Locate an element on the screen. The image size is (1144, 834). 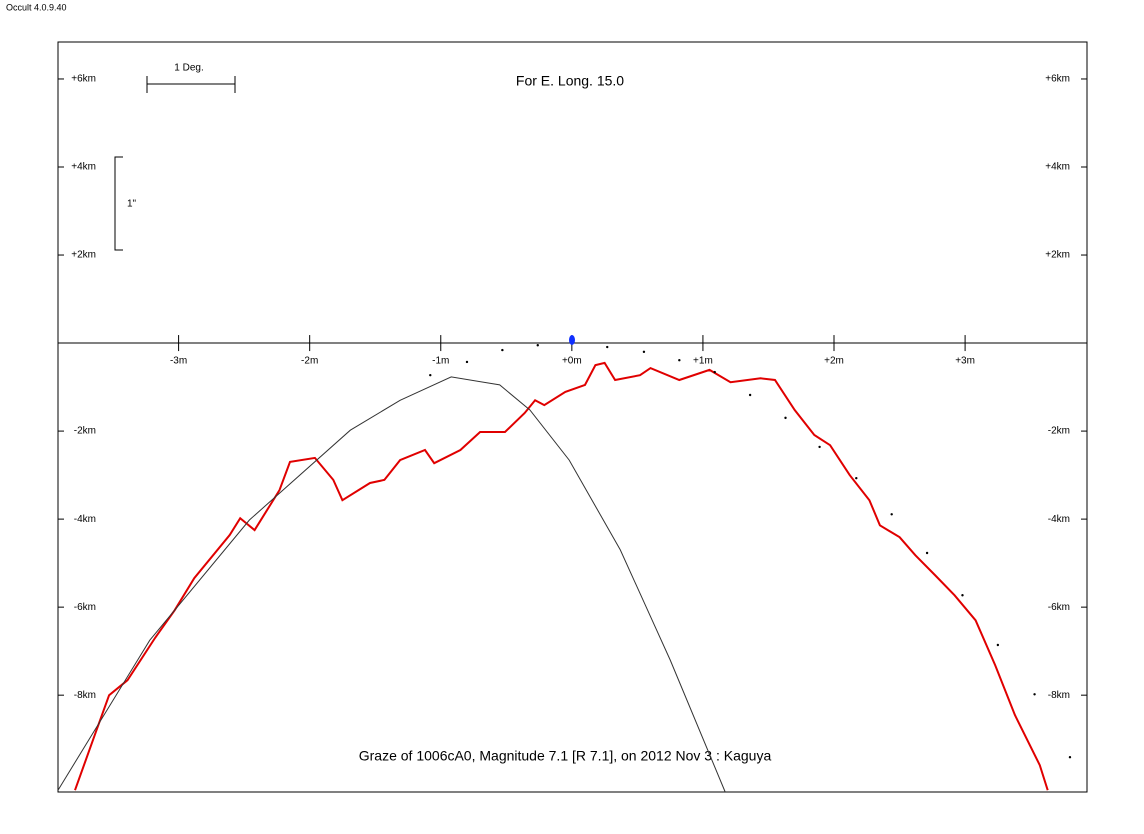
x-tick-label: +0m is located at coordinates (572, 361).